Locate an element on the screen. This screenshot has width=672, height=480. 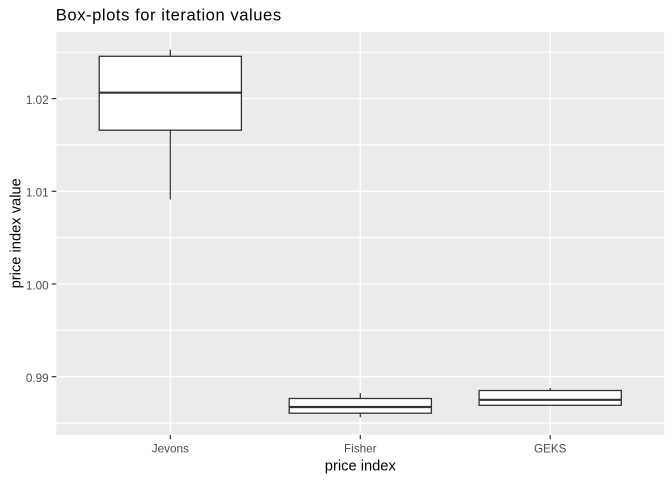
svg-text: 1.02 is located at coordinates (37, 100).